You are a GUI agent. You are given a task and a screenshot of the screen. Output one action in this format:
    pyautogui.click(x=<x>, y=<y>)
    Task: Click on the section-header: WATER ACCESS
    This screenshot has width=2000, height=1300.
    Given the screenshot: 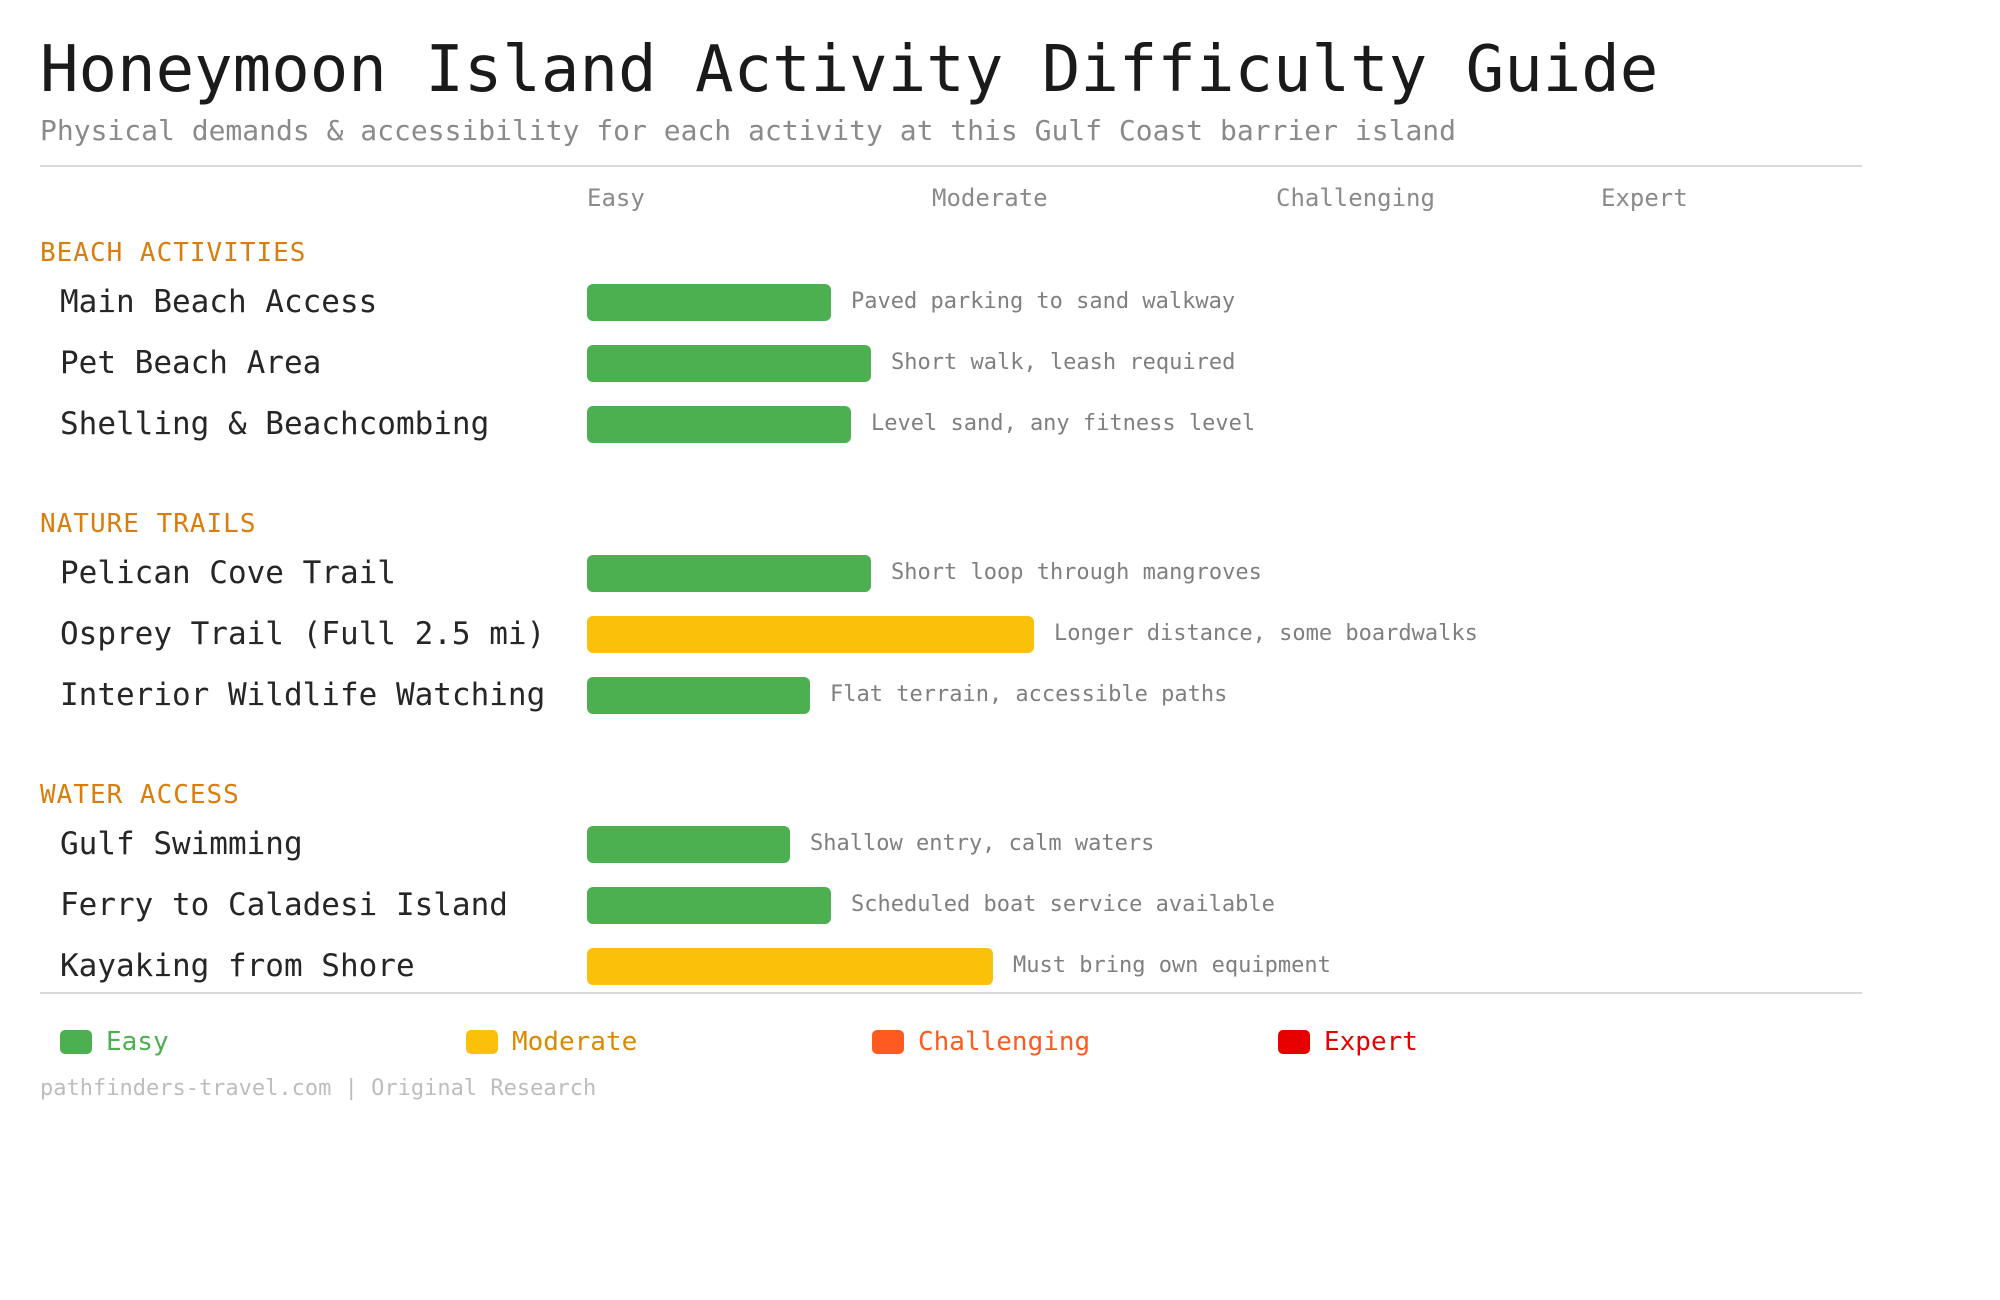 What is the action you would take?
    pyautogui.click(x=140, y=795)
    